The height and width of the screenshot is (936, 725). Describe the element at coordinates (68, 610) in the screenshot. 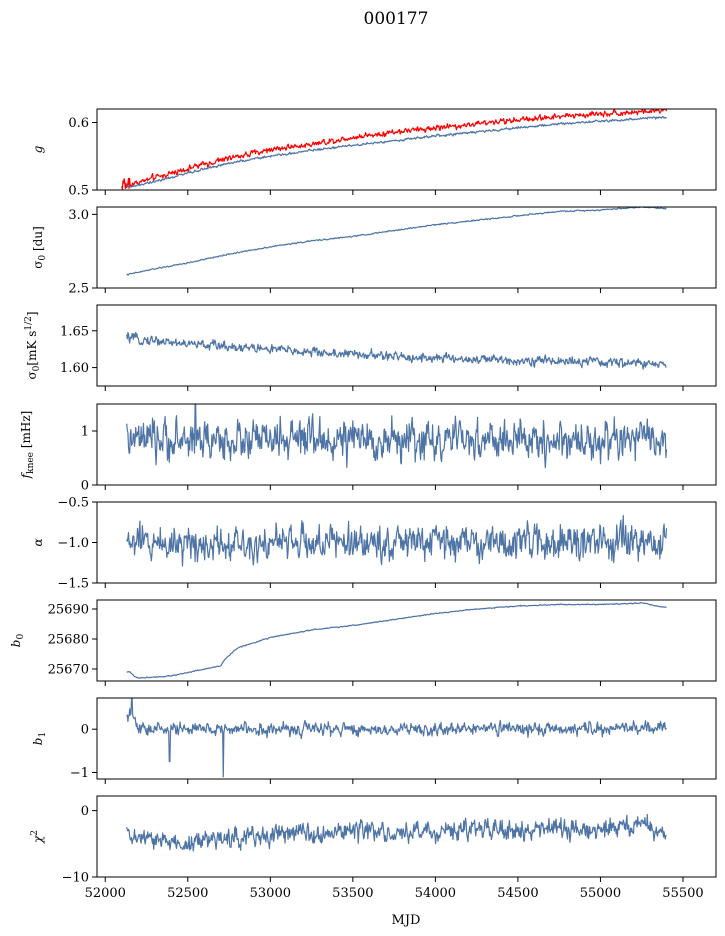

I see `y-tick-label-5-2: 25690` at that location.